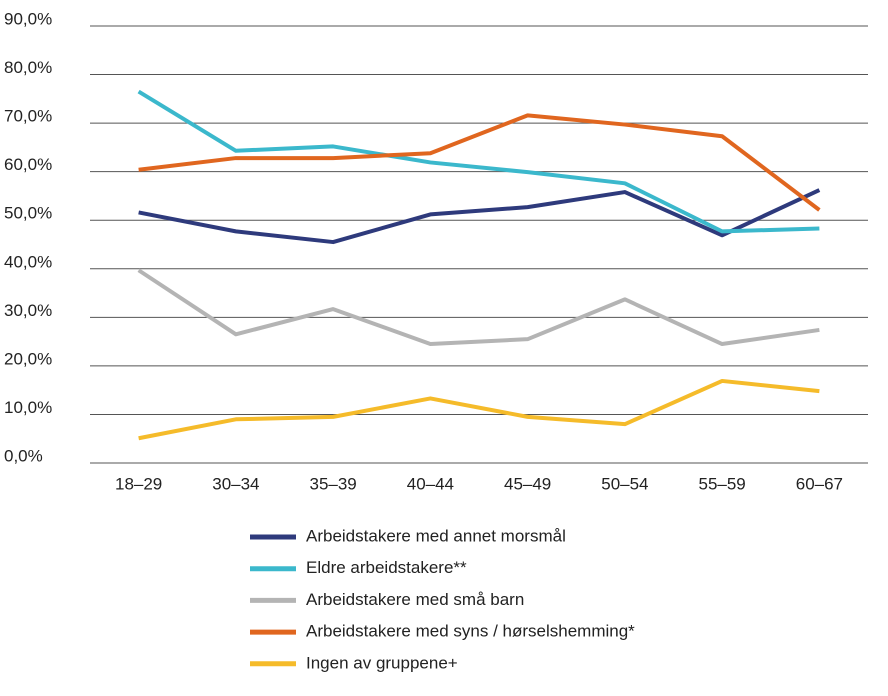 The height and width of the screenshot is (696, 888). I want to click on legend-label: Arbeidstakere med små barn, so click(415, 599).